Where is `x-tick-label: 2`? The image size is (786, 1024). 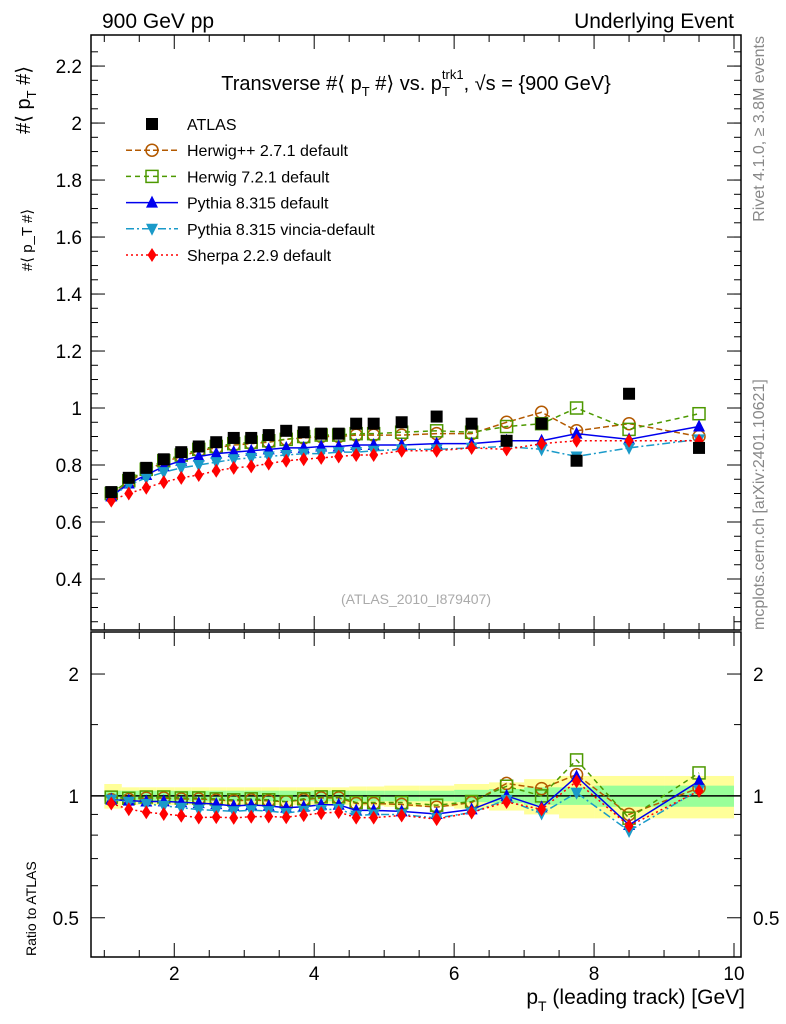
x-tick-label: 2 is located at coordinates (174, 974).